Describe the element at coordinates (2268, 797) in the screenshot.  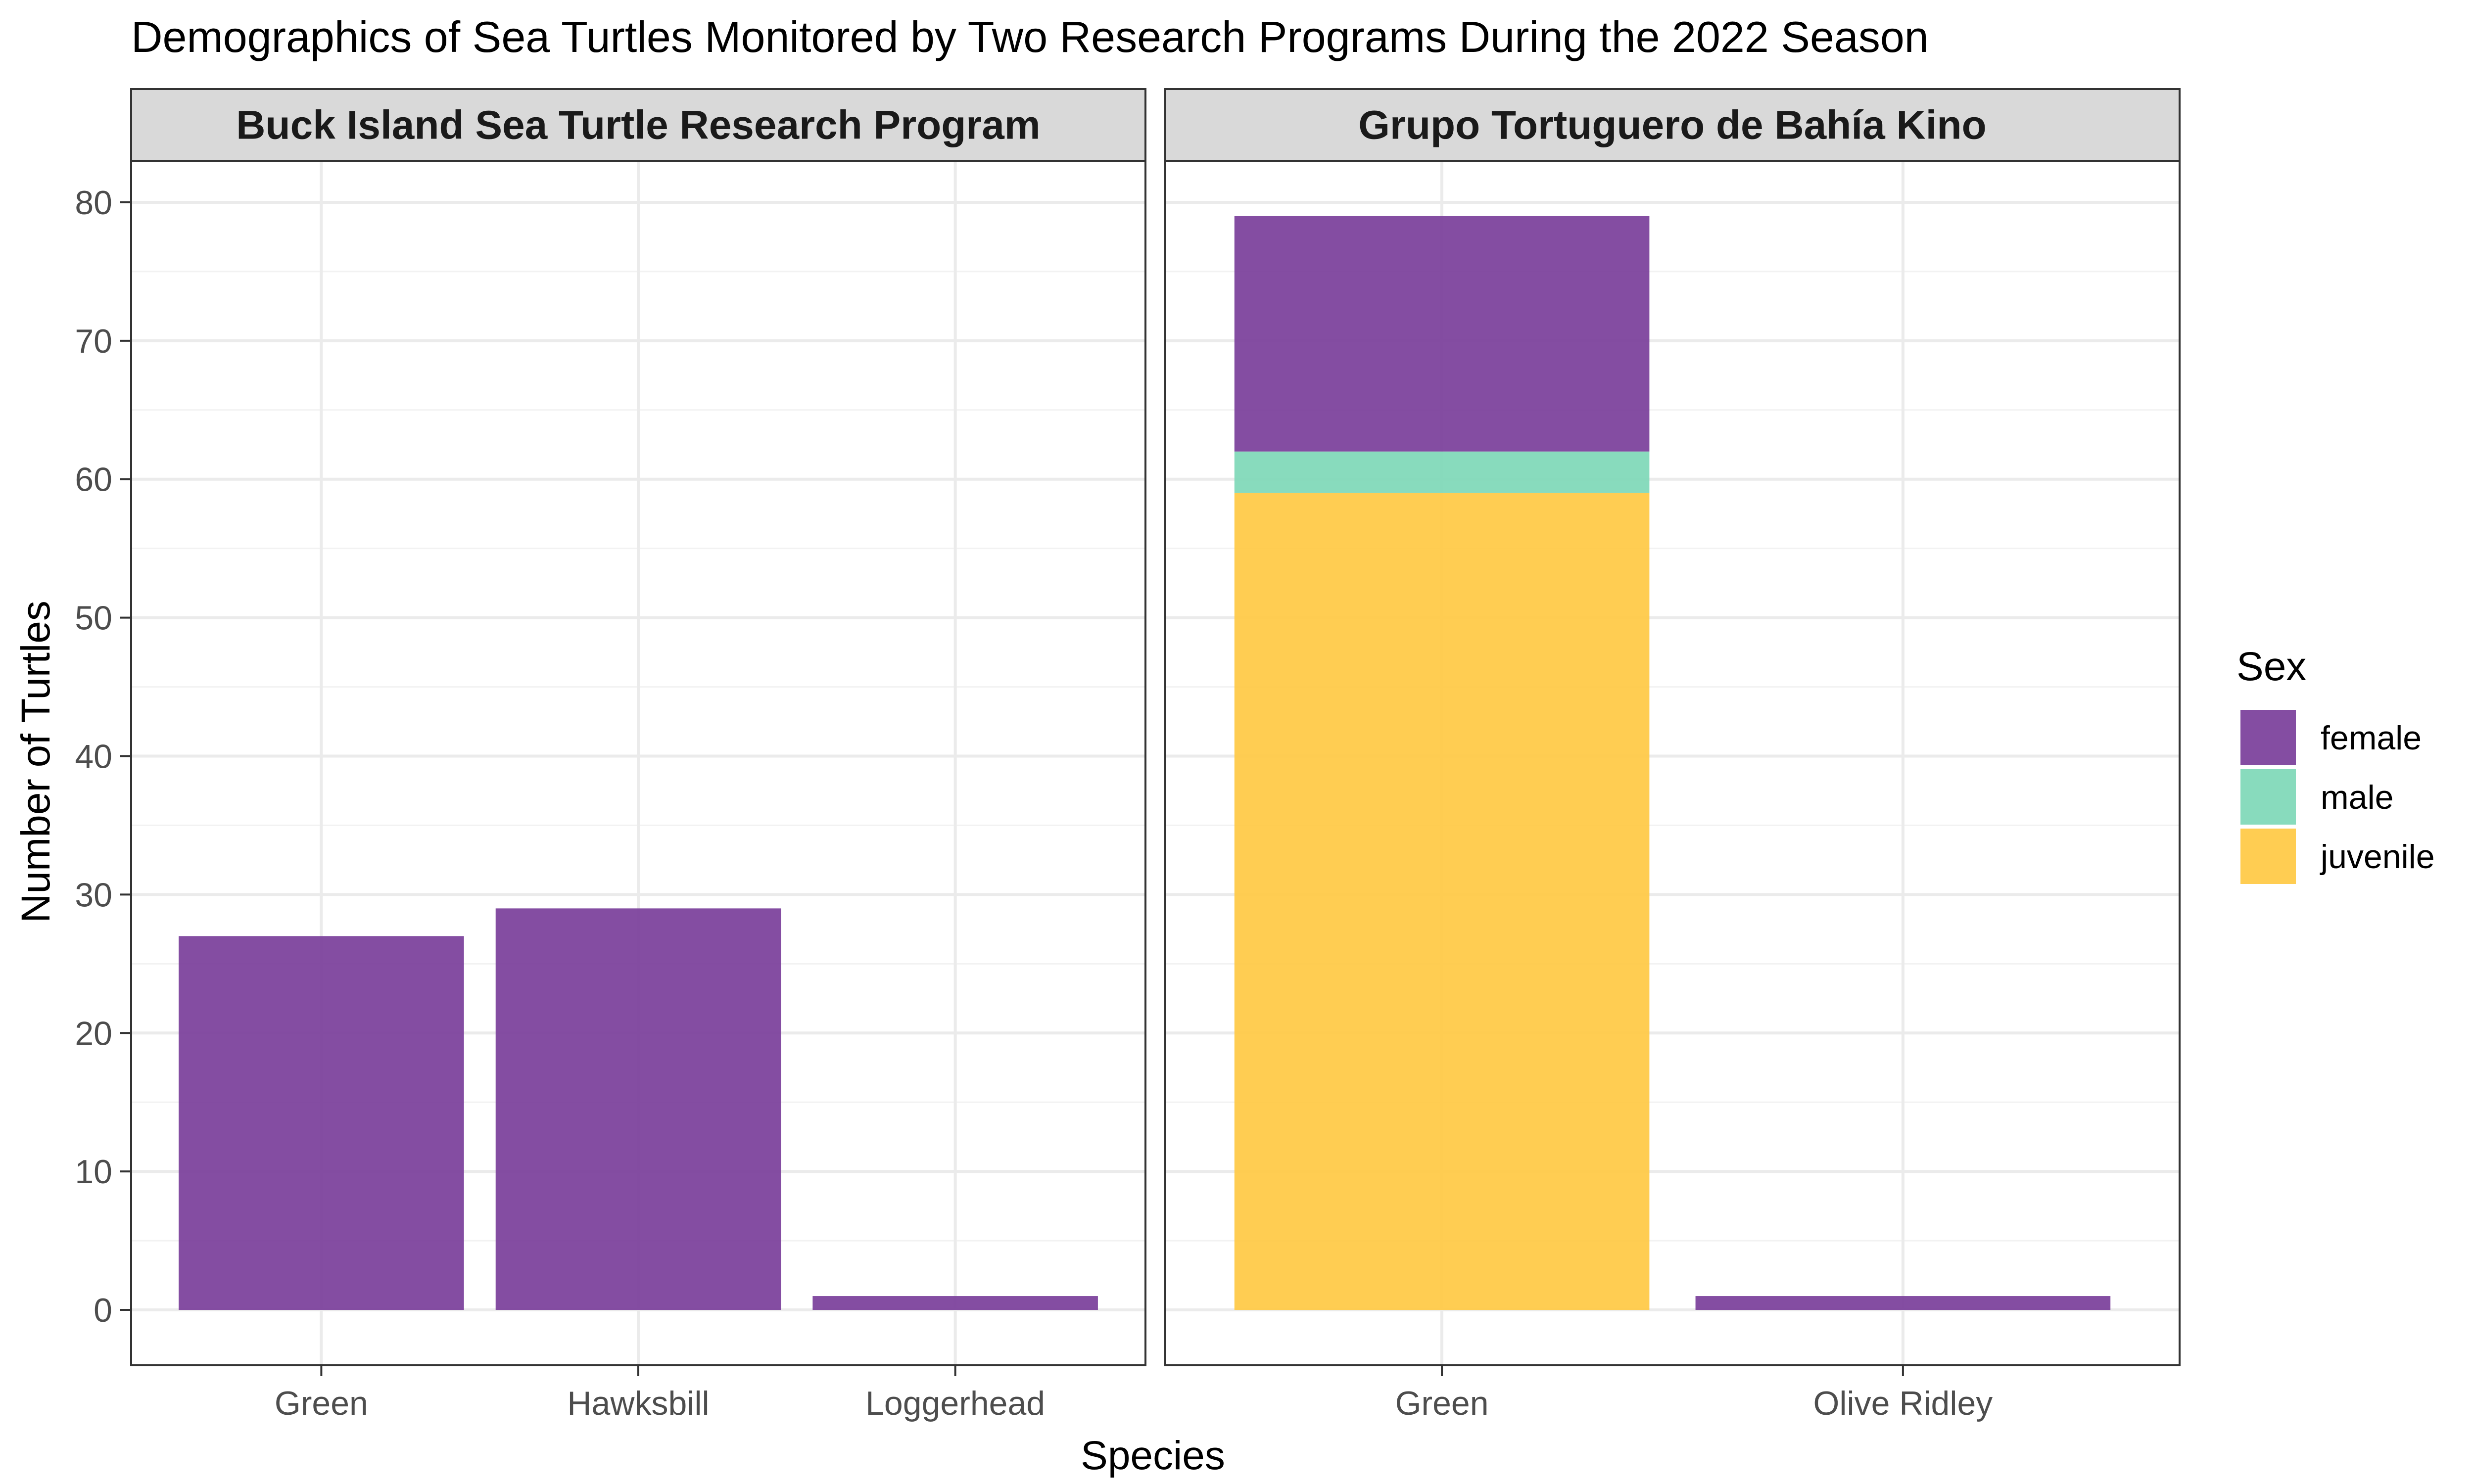
I see `legend-key-male` at that location.